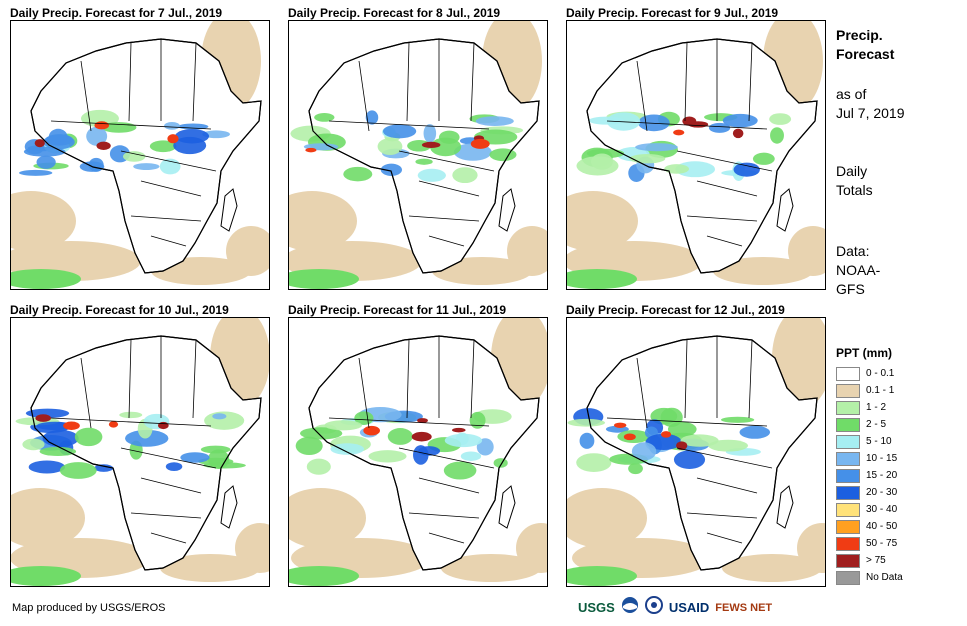  Describe the element at coordinates (876, 407) in the screenshot. I see `legend-label: 1 - 2` at that location.